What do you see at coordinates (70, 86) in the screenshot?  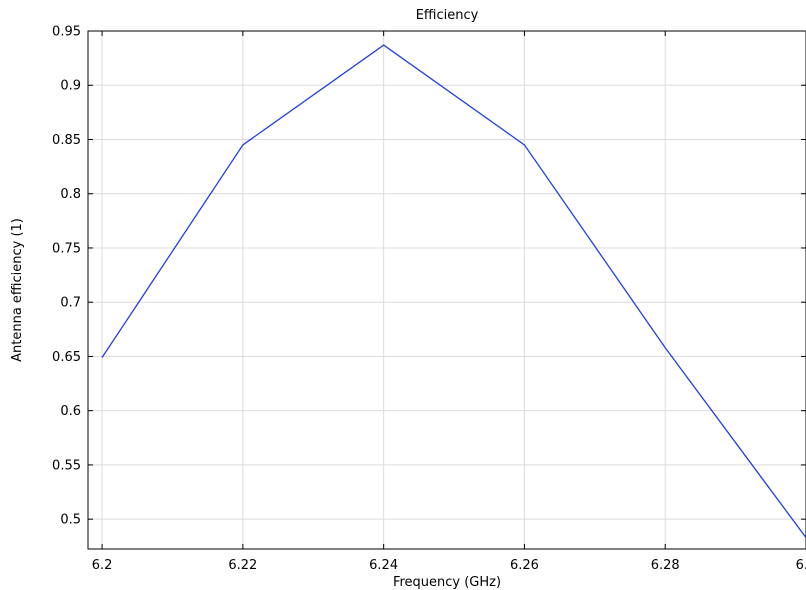 I see `y-tick-label: 0.9` at bounding box center [70, 86].